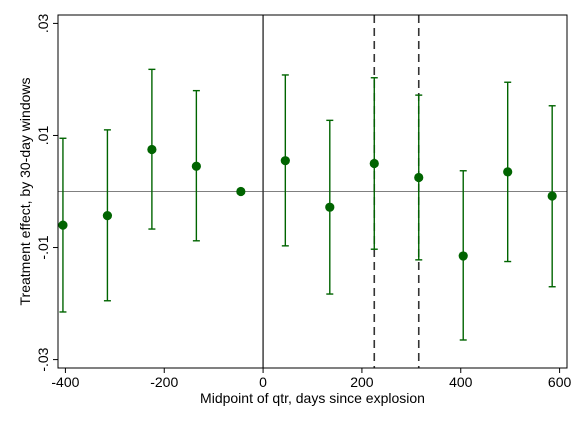  I want to click on x-tick-label: -400, so click(65, 382).